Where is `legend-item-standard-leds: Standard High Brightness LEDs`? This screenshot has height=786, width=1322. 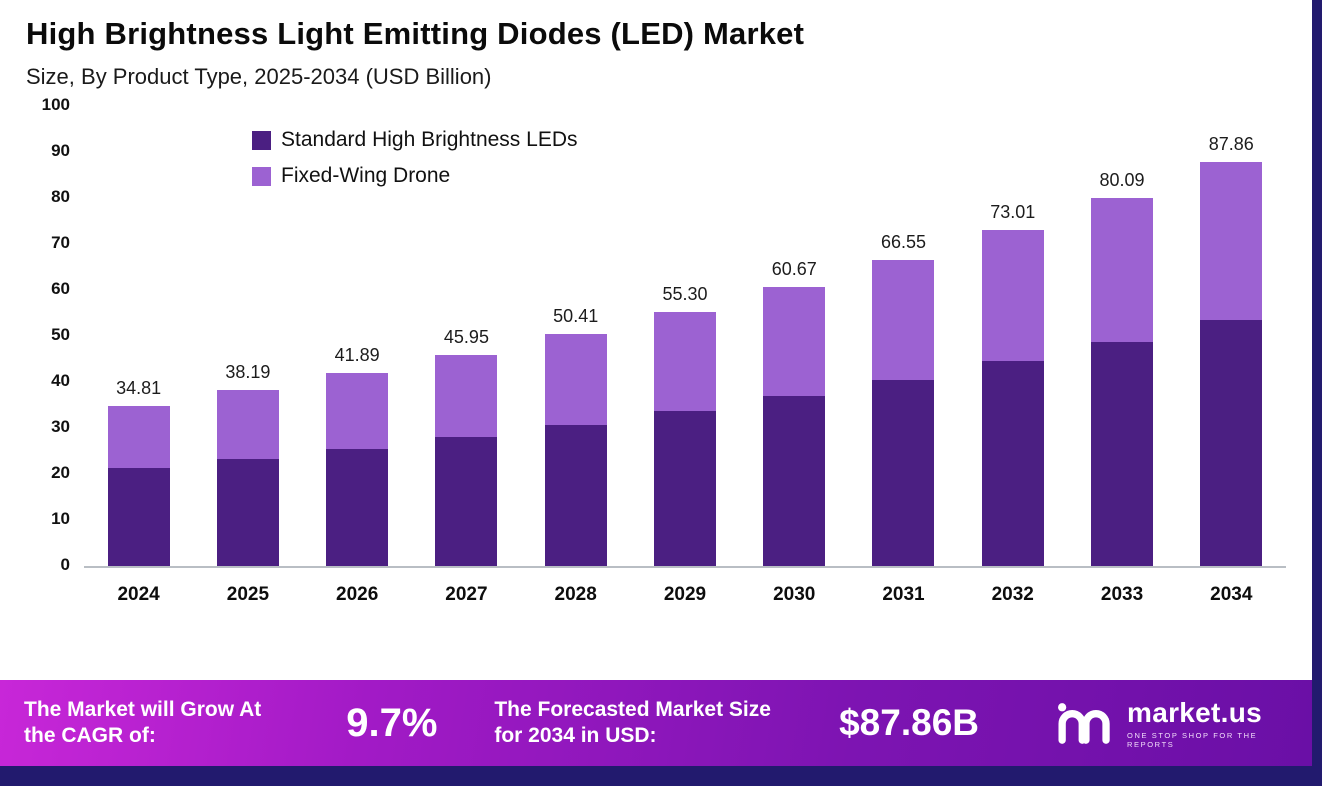 legend-item-standard-leds: Standard High Brightness LEDs is located at coordinates (415, 140).